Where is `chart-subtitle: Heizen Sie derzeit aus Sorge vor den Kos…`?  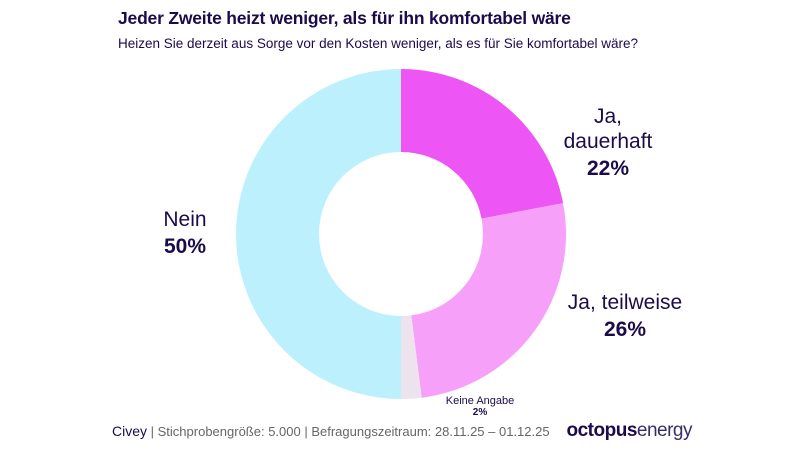
chart-subtitle: Heizen Sie derzeit aus Sorge vor den Kos… is located at coordinates (378, 43).